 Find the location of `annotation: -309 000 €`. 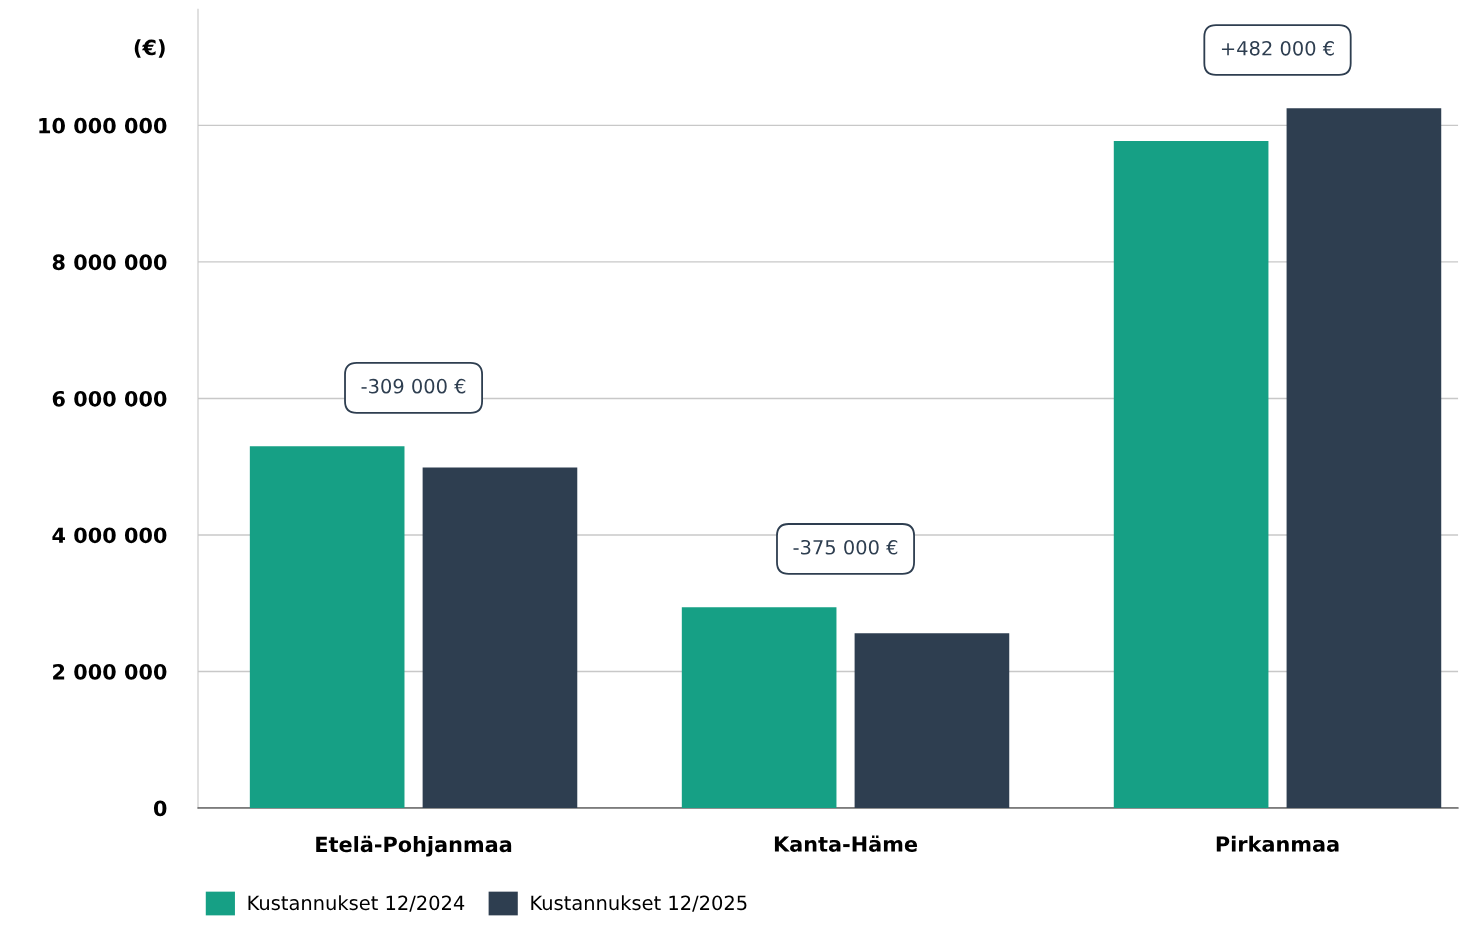

annotation: -309 000 € is located at coordinates (413, 386).